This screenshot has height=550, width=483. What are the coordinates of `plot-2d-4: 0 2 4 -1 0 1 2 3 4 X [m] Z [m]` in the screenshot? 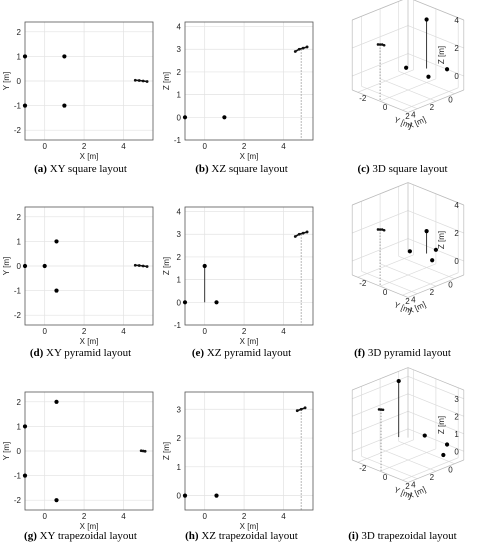 It's located at (238, 276).